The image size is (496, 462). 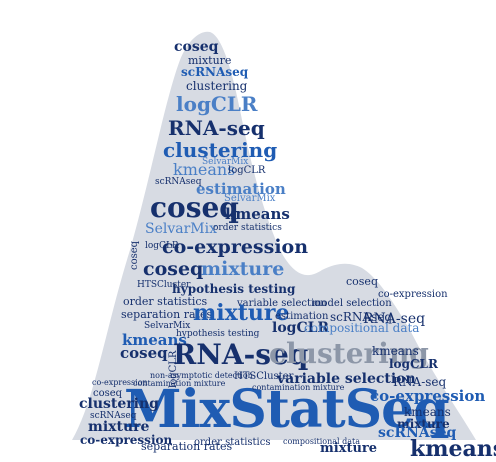 I want to click on word-htscluster-2: HTSCluster, so click(x=264, y=376).